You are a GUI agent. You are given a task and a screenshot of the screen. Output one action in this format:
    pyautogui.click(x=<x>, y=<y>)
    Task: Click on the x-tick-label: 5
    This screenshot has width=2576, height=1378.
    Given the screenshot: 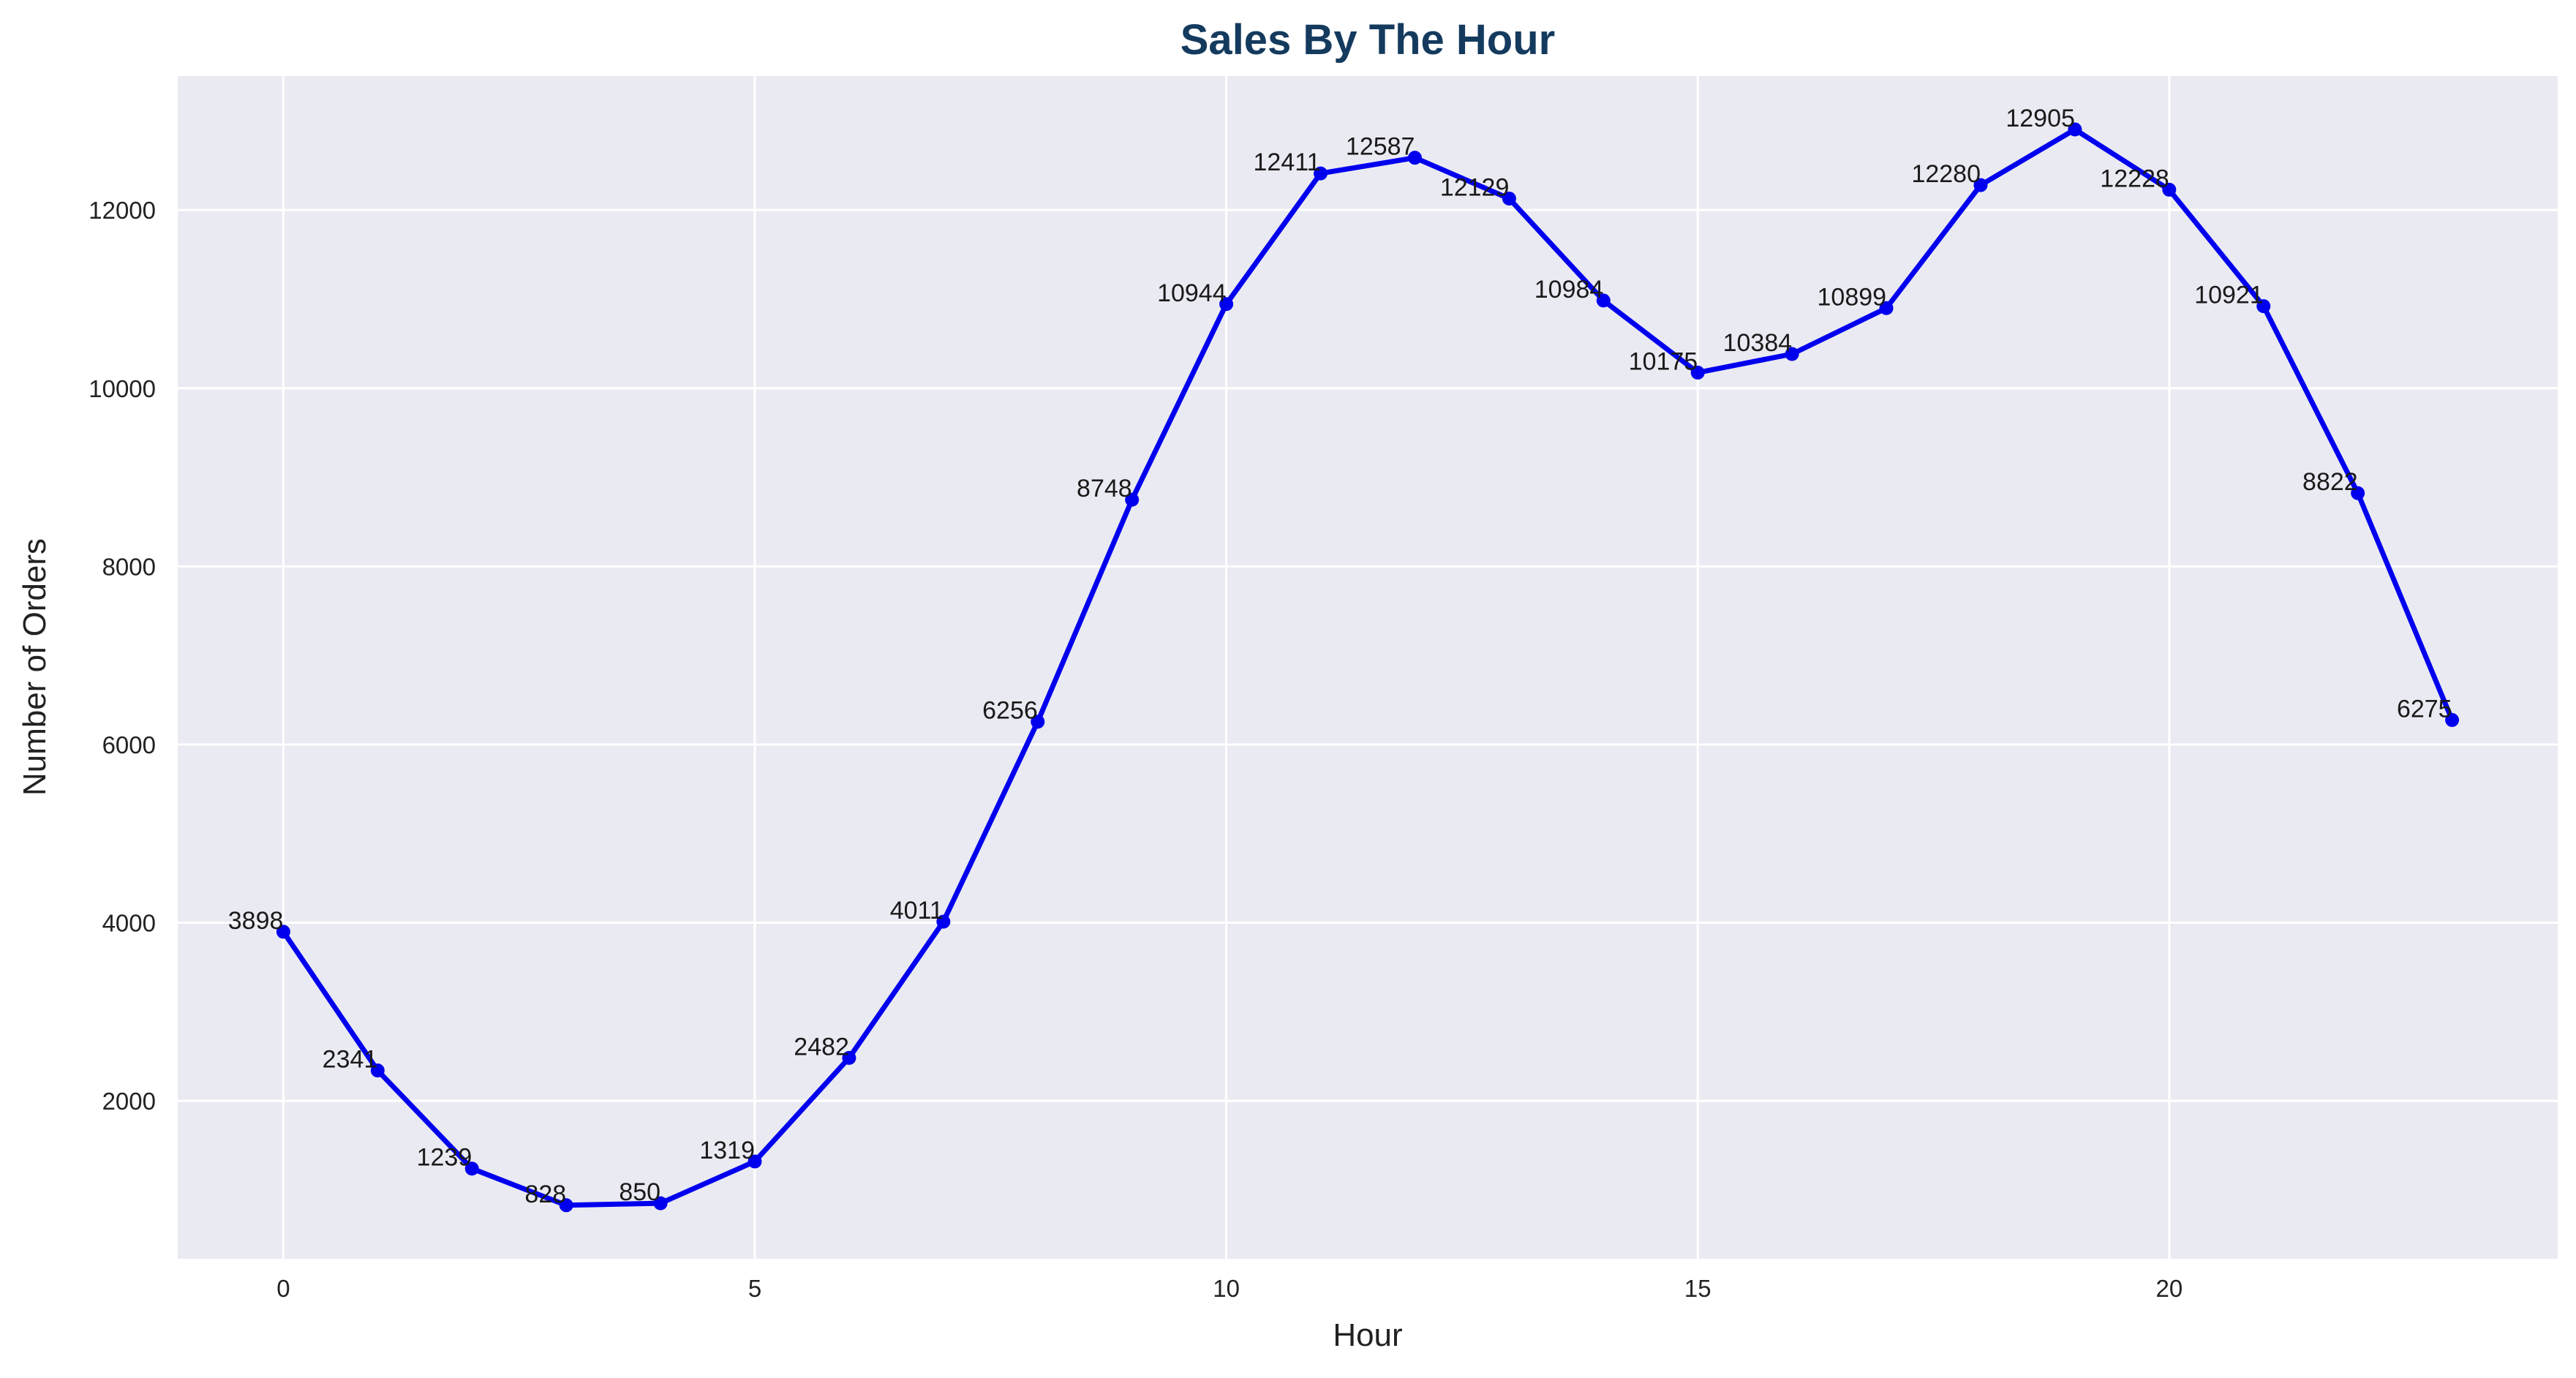 What is the action you would take?
    pyautogui.click(x=754, y=1288)
    